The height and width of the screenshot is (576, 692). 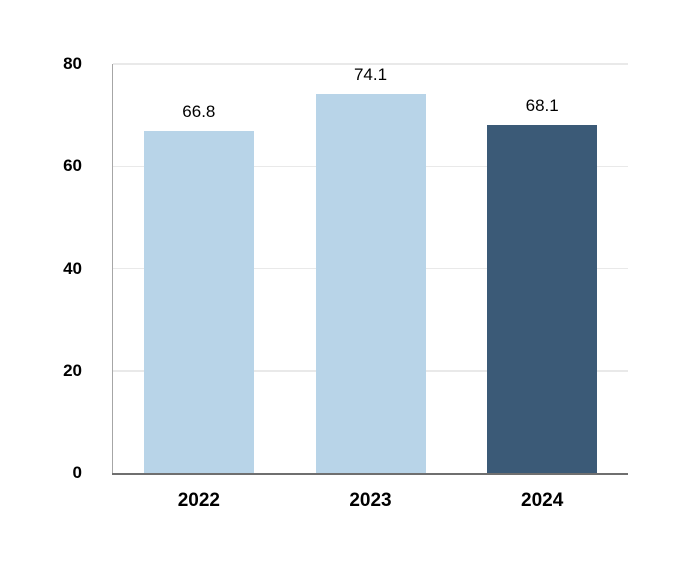 I want to click on bar-value-label: 68.1, so click(x=542, y=105).